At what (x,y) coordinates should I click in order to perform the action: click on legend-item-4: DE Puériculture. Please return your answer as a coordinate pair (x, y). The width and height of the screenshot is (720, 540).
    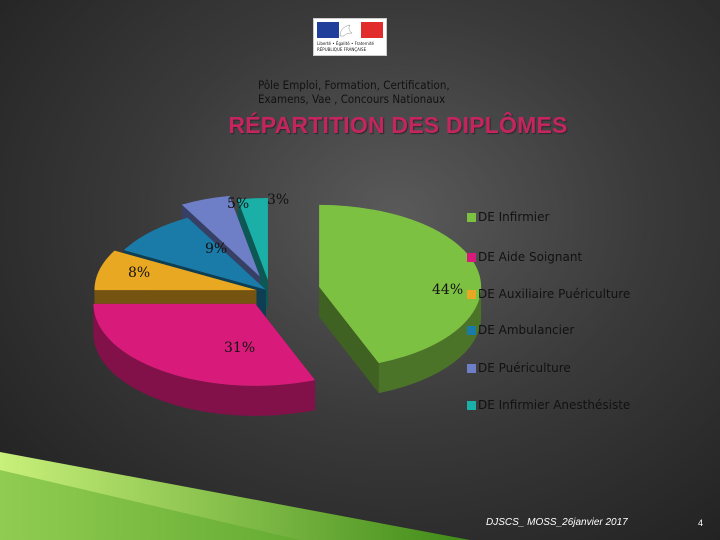
    Looking at the image, I should click on (519, 369).